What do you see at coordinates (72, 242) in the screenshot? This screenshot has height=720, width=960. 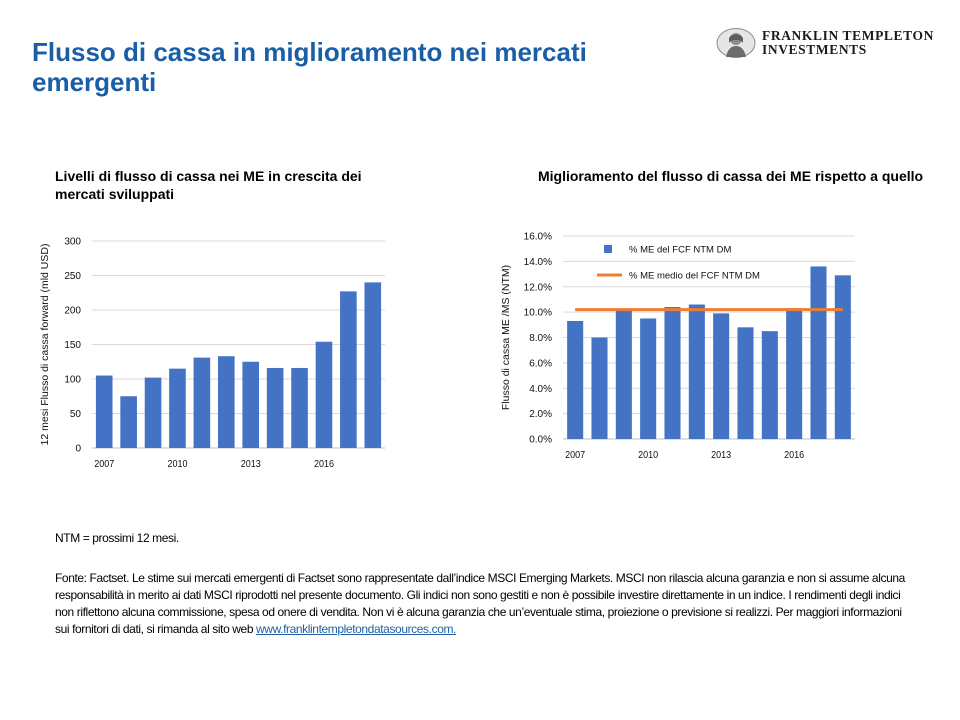 I see `chart1-y-tick-label: 300` at bounding box center [72, 242].